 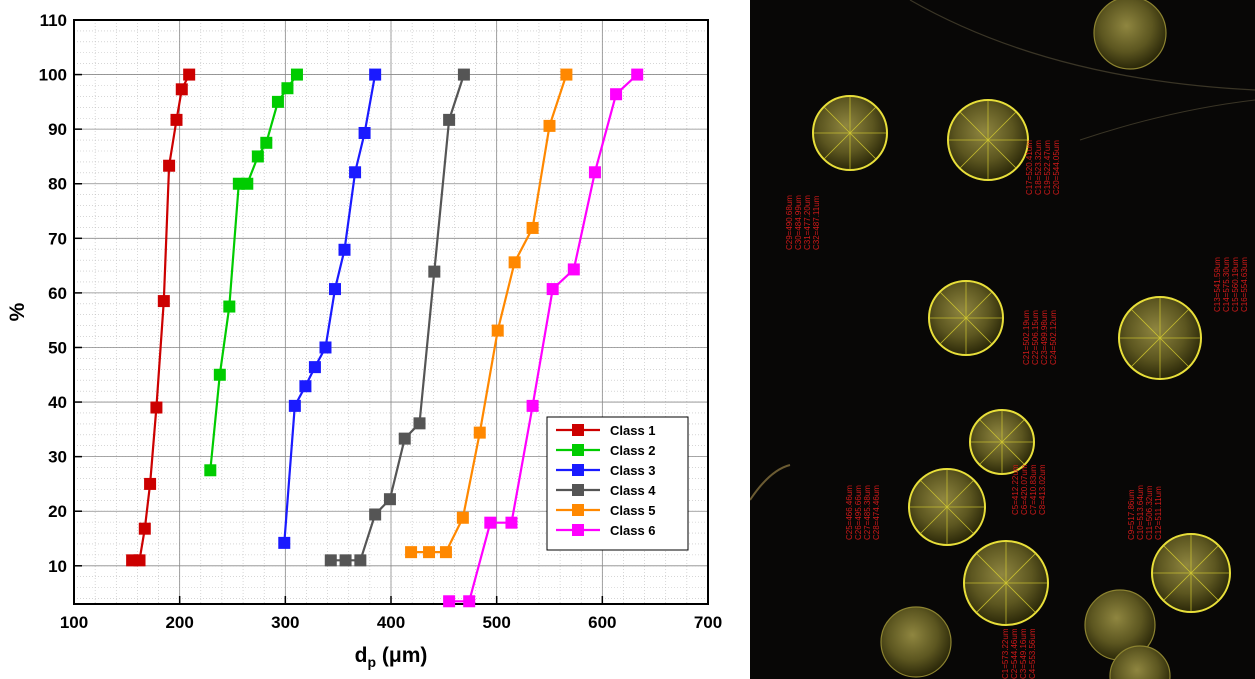 I want to click on y-tick-label: 50, so click(x=57, y=347).